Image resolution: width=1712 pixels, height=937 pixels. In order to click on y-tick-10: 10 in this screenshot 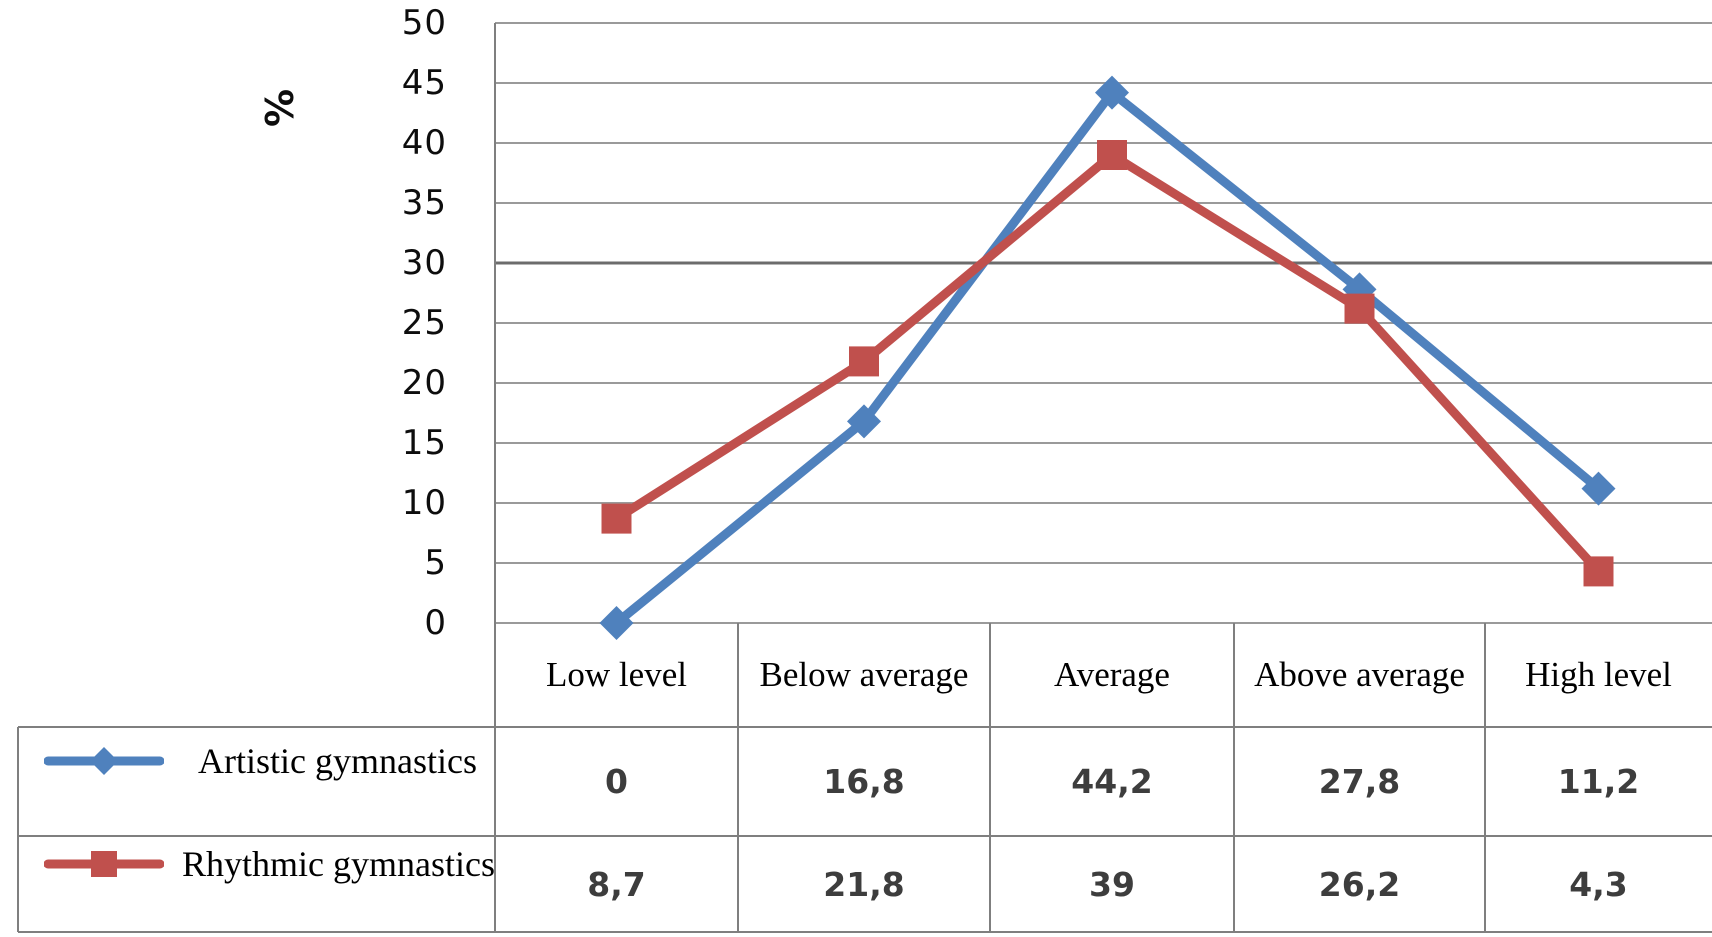, I will do `click(424, 503)`.